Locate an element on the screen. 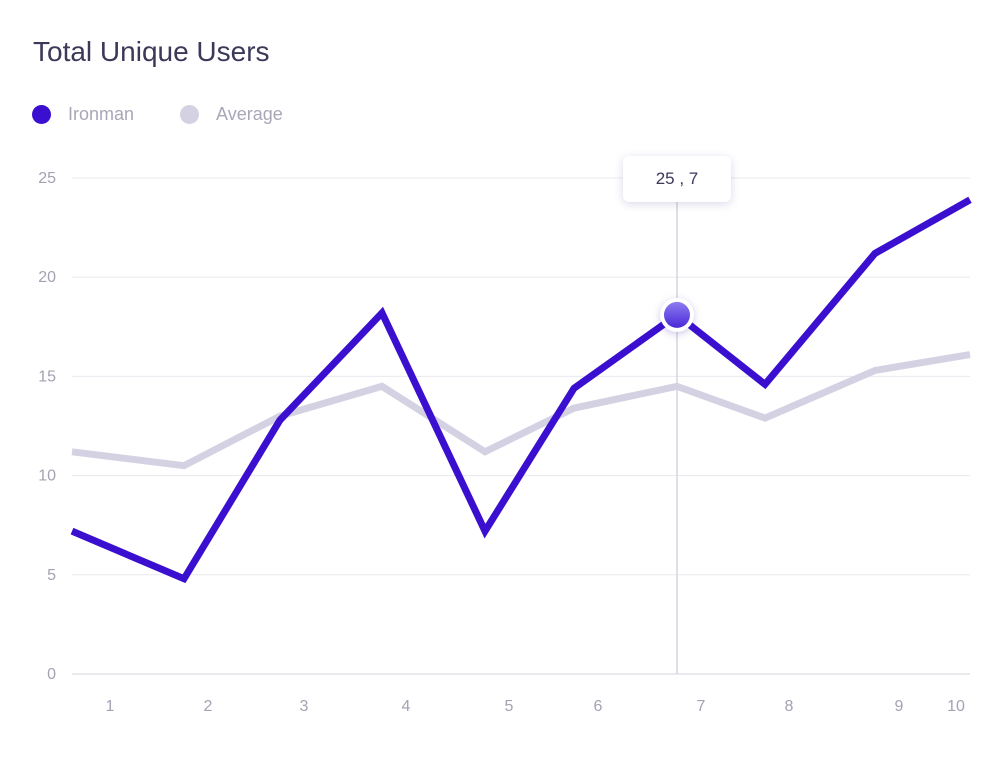 This screenshot has height=771, width=1003. x-axis: 1 2 3 4 5 6 7 8 9 10 is located at coordinates (535, 706).